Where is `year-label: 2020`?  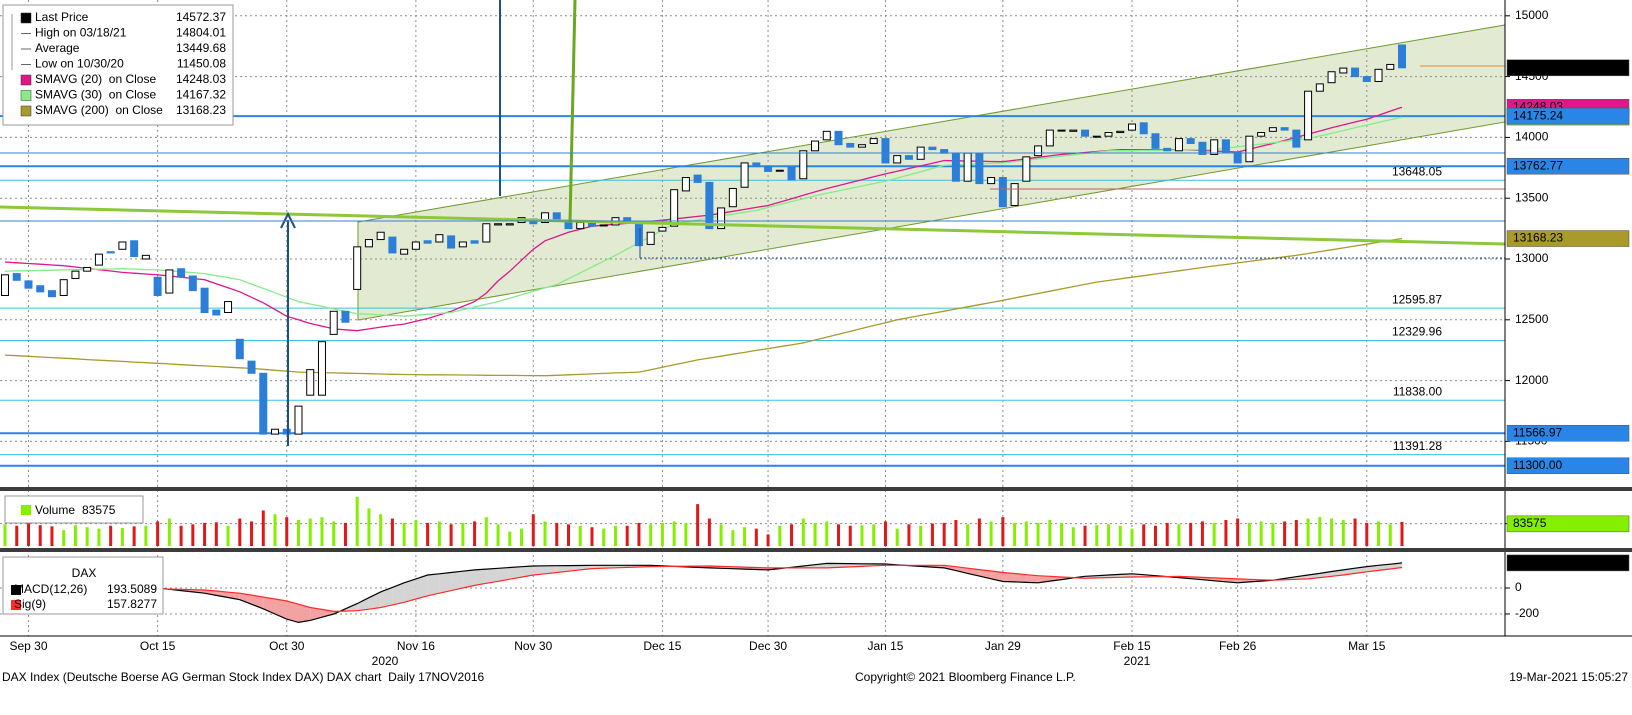 year-label: 2020 is located at coordinates (385, 661).